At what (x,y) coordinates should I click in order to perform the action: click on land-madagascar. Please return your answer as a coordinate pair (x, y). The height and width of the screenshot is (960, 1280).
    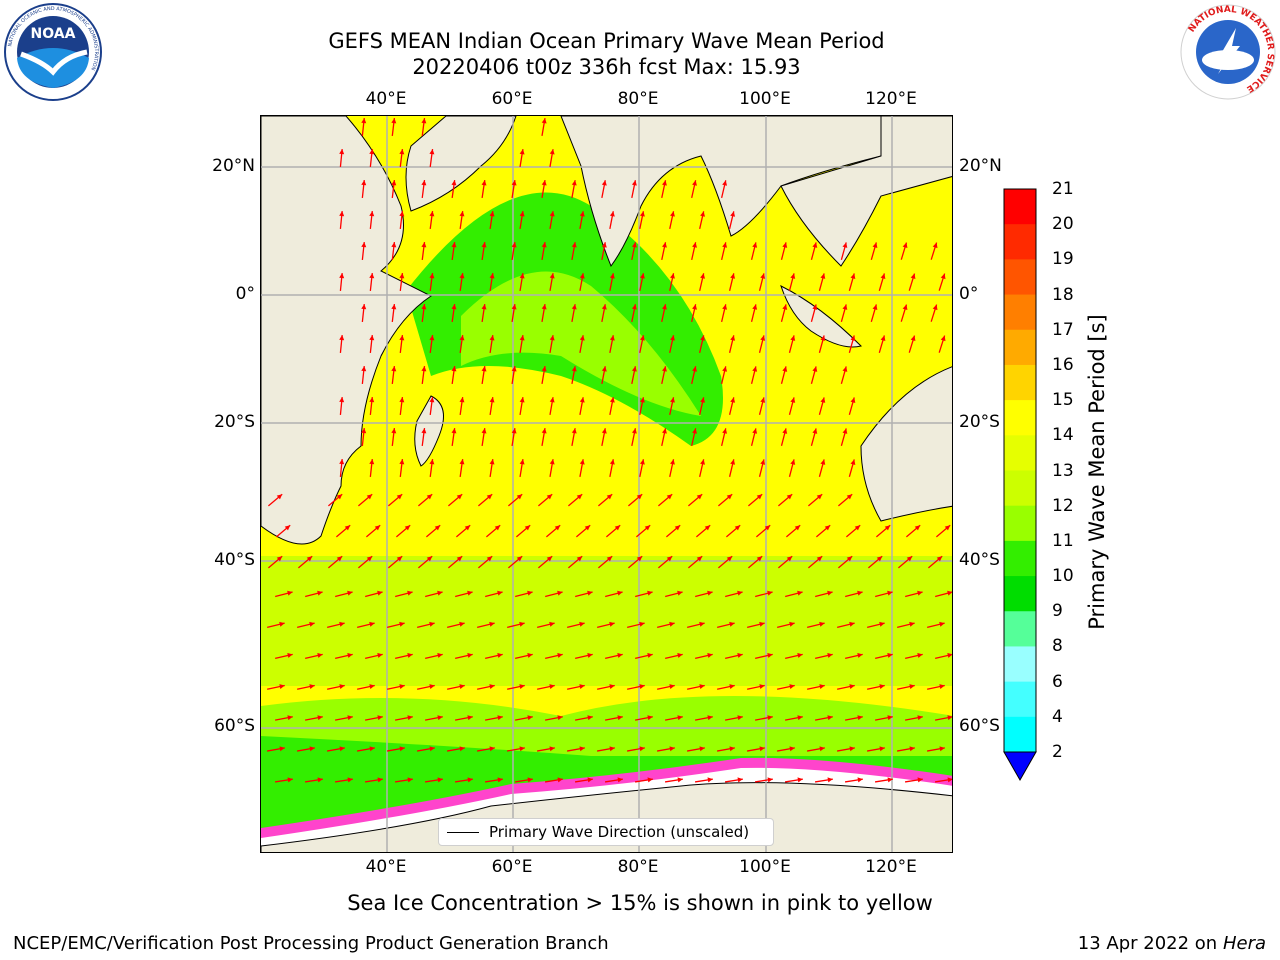
    Looking at the image, I should click on (429, 431).